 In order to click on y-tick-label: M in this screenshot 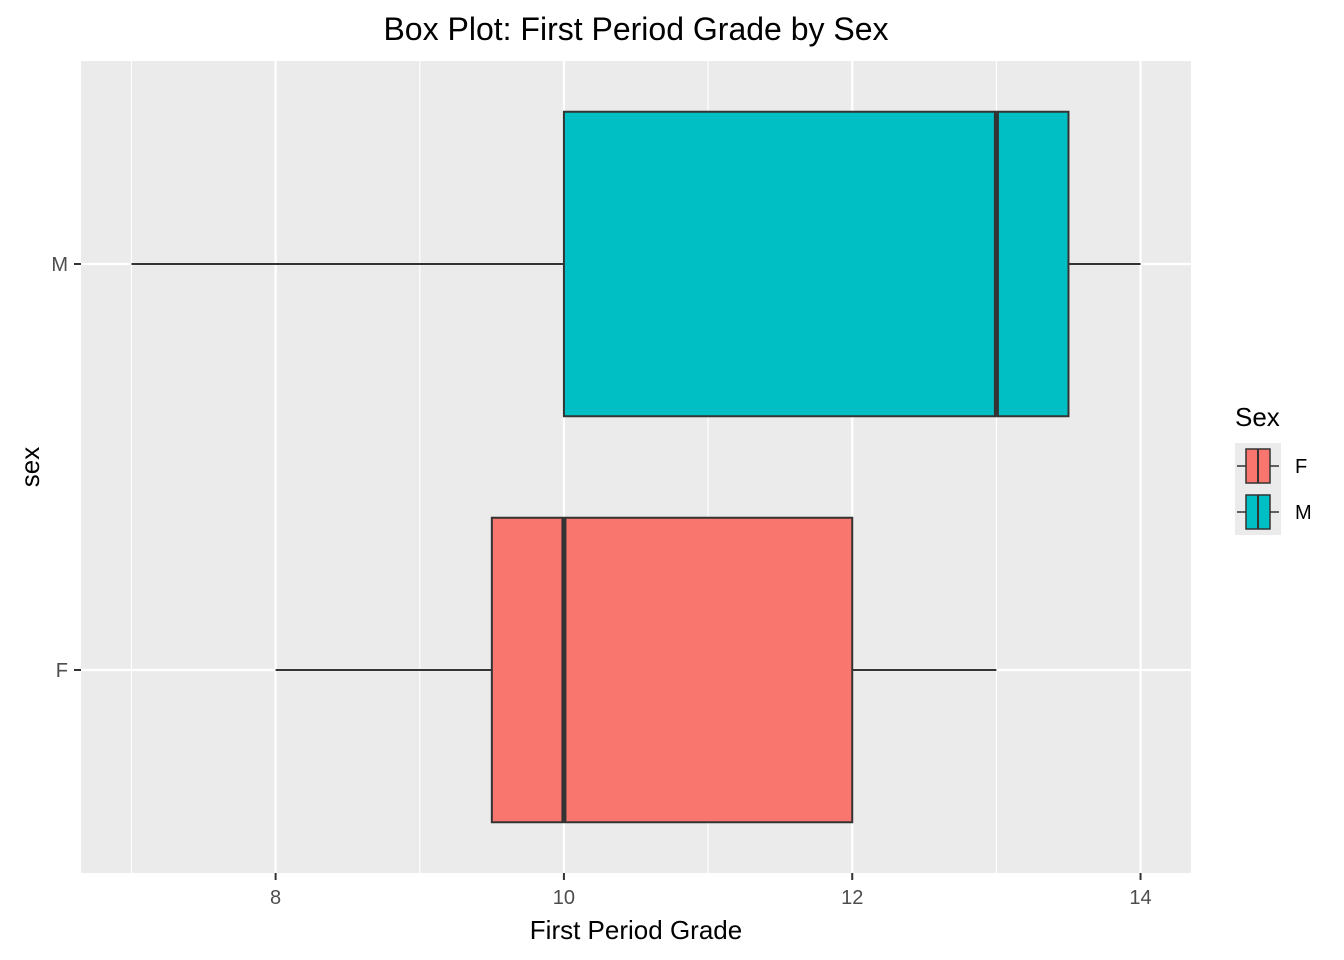, I will do `click(59, 265)`.